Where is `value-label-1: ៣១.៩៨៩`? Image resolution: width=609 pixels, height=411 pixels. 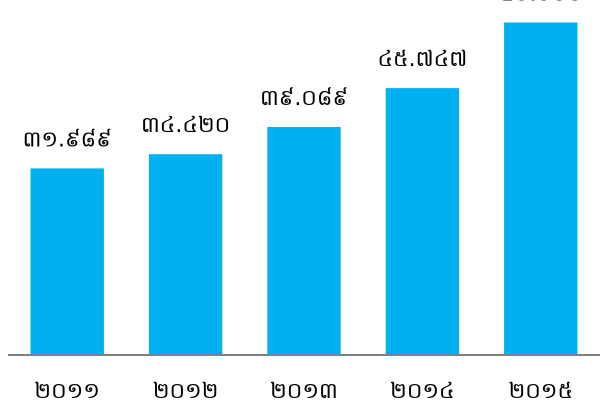
value-label-1: ៣១.៩៨៩ is located at coordinates (67, 139).